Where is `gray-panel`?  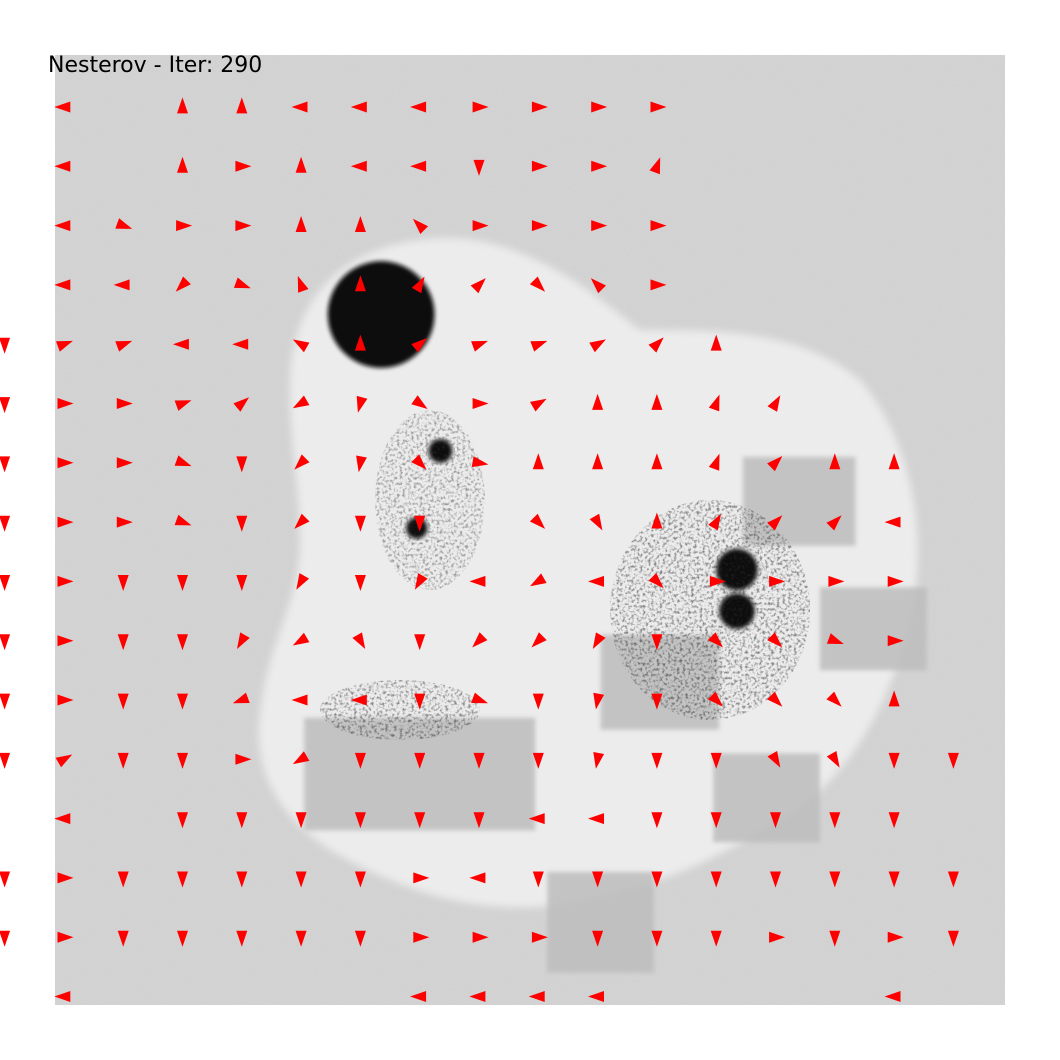 gray-panel is located at coordinates (600, 922).